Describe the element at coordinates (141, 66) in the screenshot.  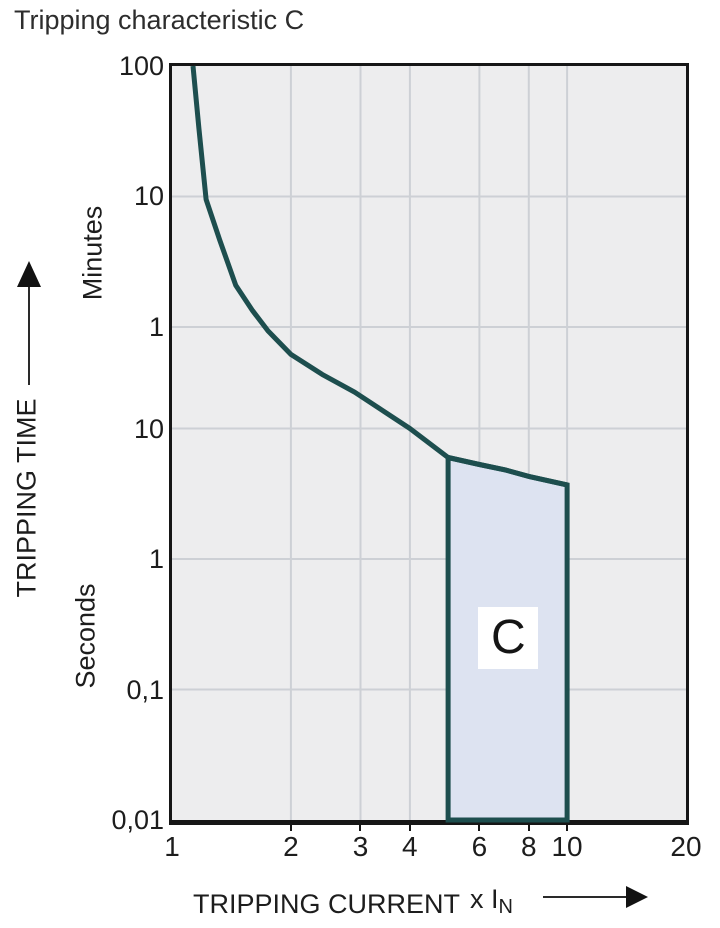
I see `y-tick-label: 100` at that location.